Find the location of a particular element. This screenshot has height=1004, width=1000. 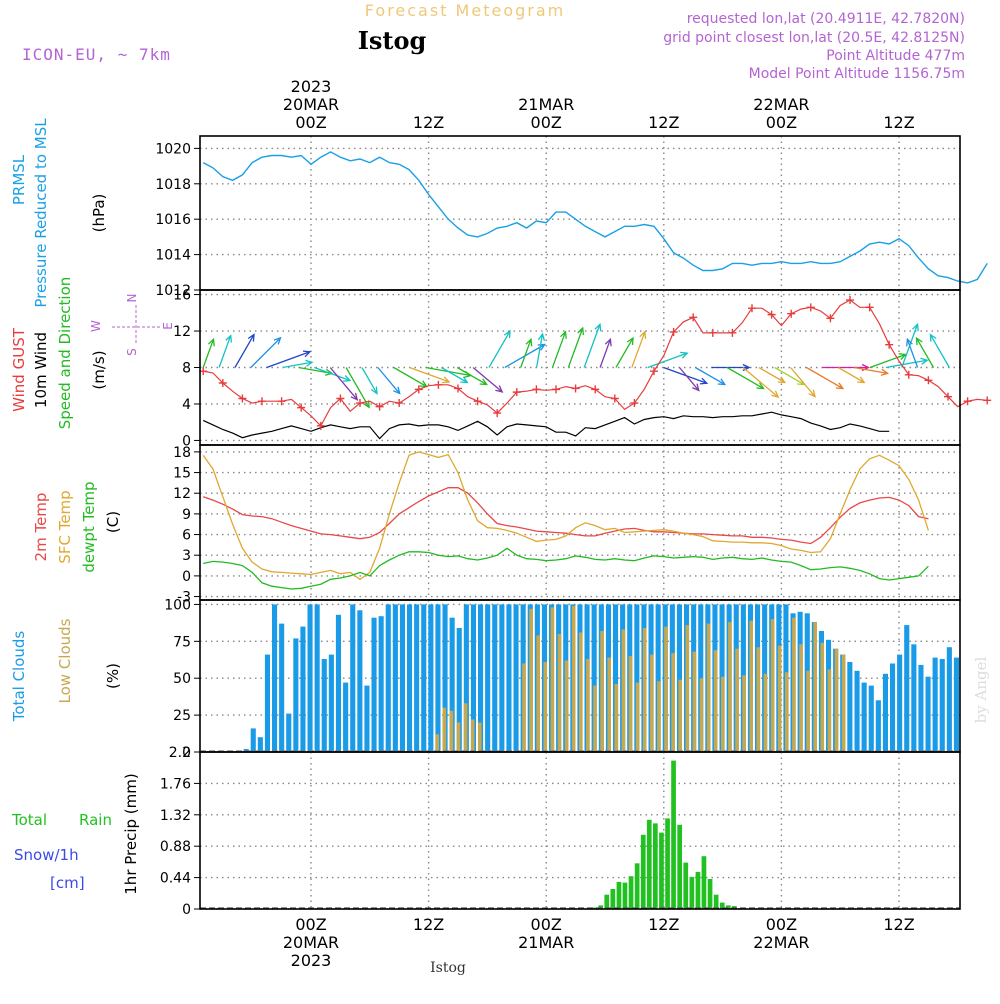

model-altitude: Model Point Altitude 1156.75m is located at coordinates (857, 74).